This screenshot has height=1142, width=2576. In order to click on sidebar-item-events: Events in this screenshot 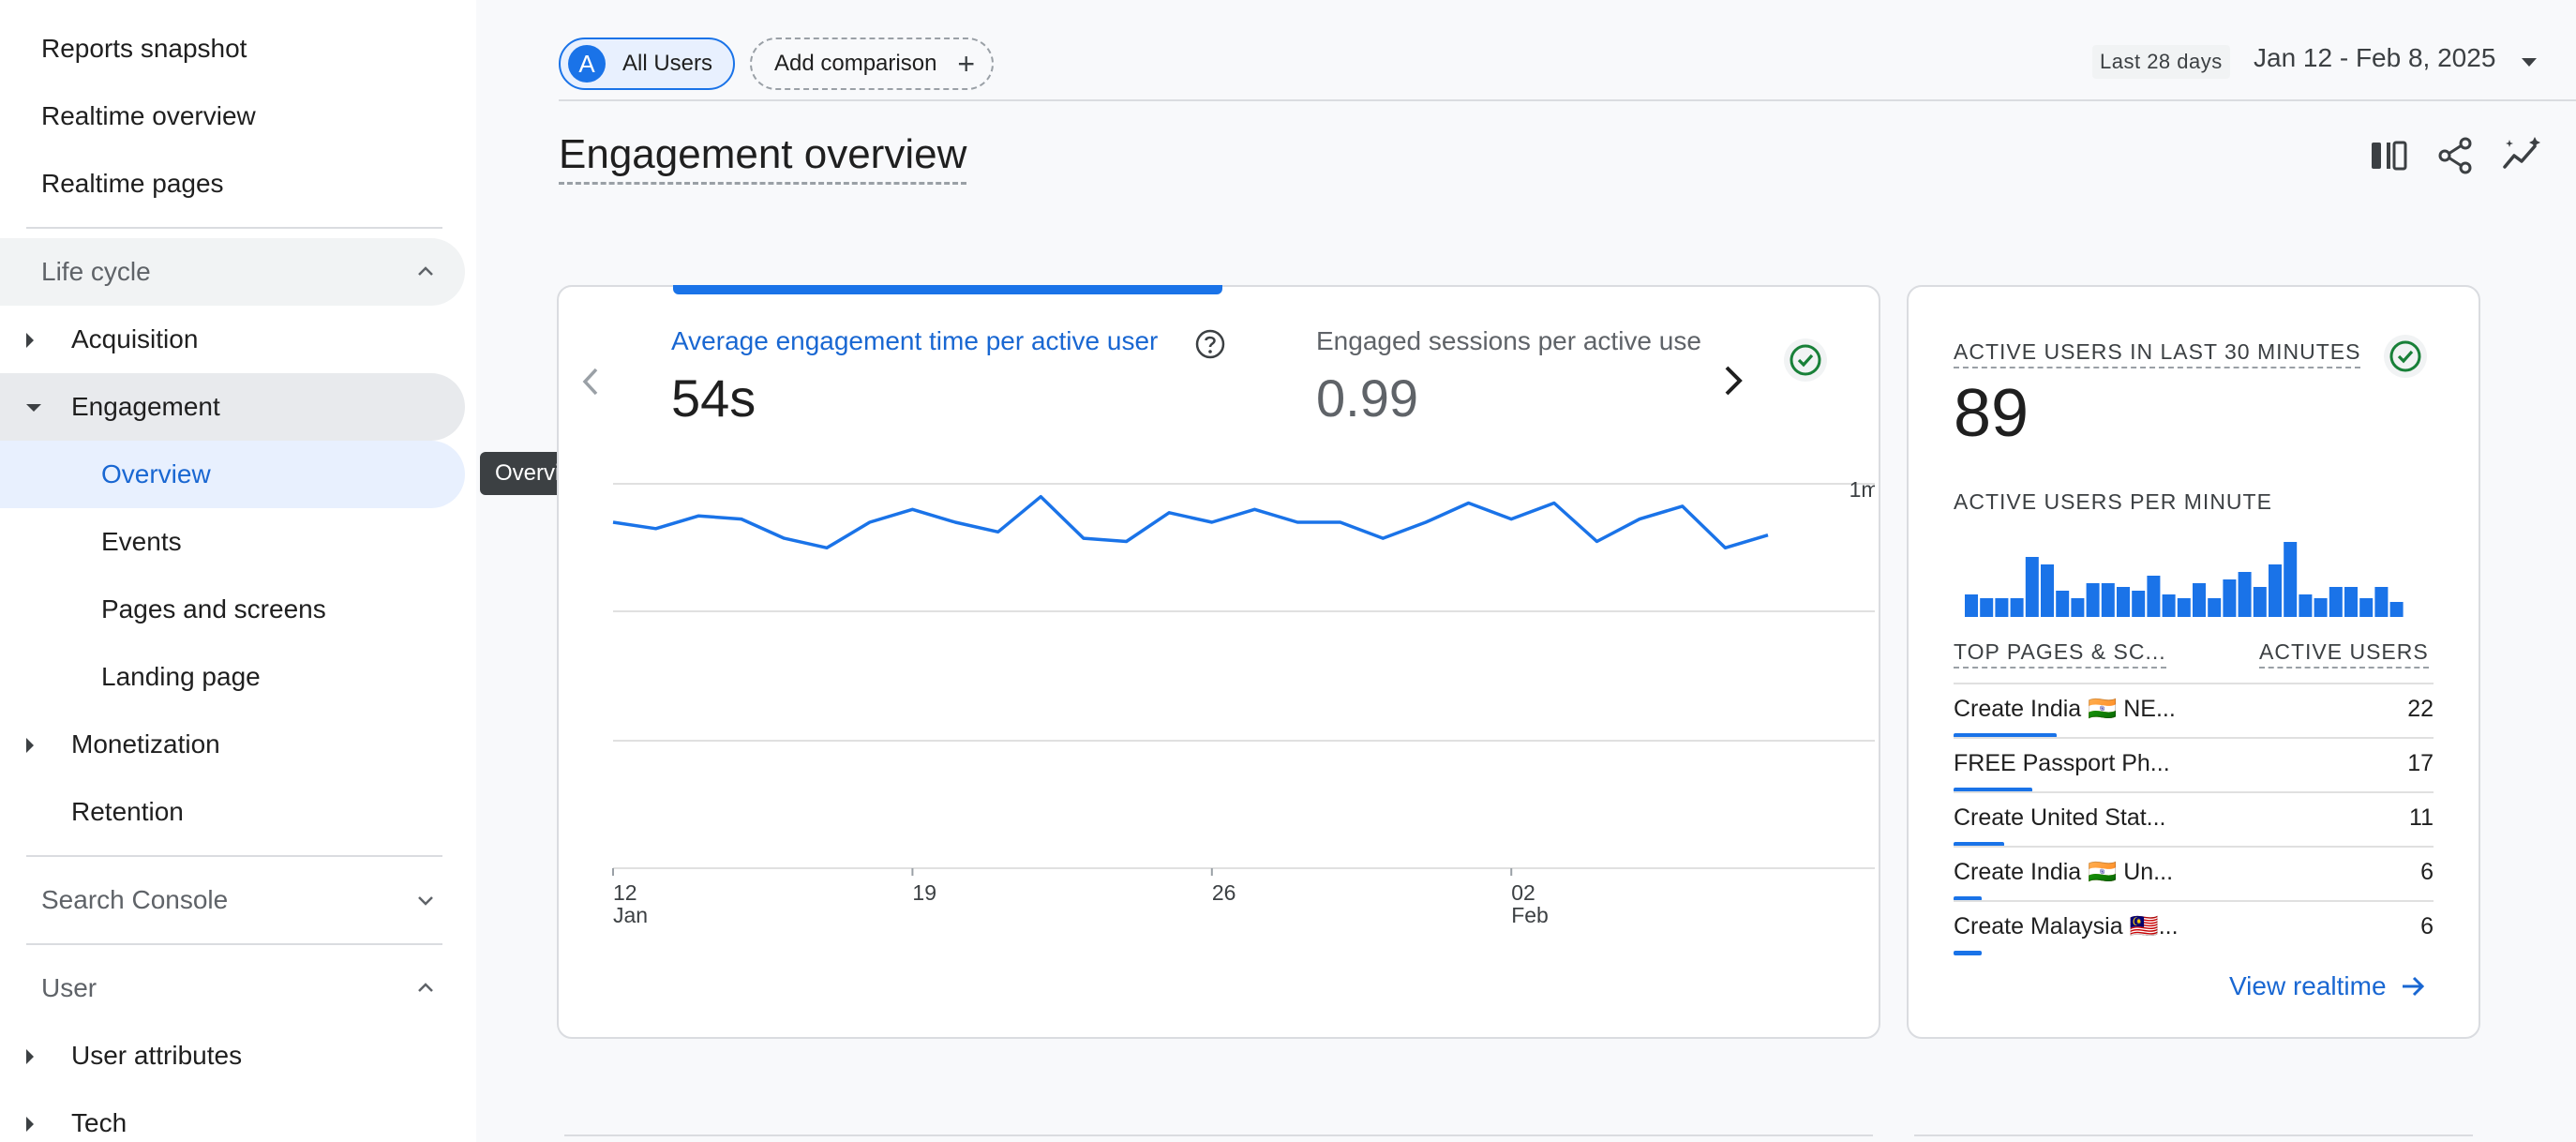, I will do `click(141, 541)`.